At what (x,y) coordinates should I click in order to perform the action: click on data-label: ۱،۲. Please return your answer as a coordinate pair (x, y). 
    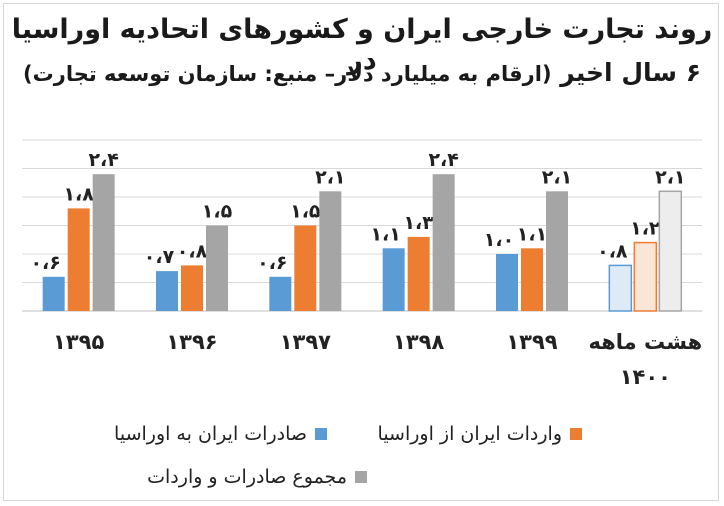
    Looking at the image, I should click on (645, 229).